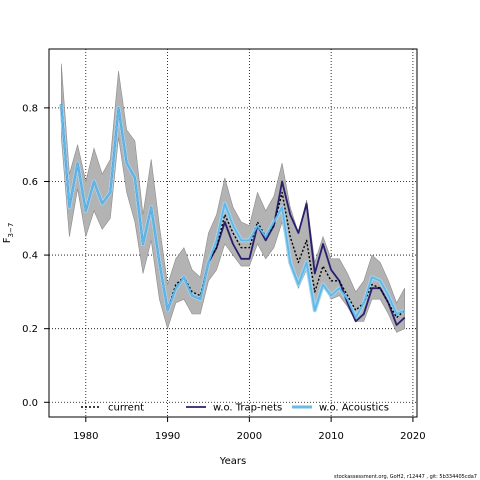 The width and height of the screenshot is (480, 480). Describe the element at coordinates (354, 408) in the screenshot. I see `legend-label-2: w.o. Acoustics` at that location.